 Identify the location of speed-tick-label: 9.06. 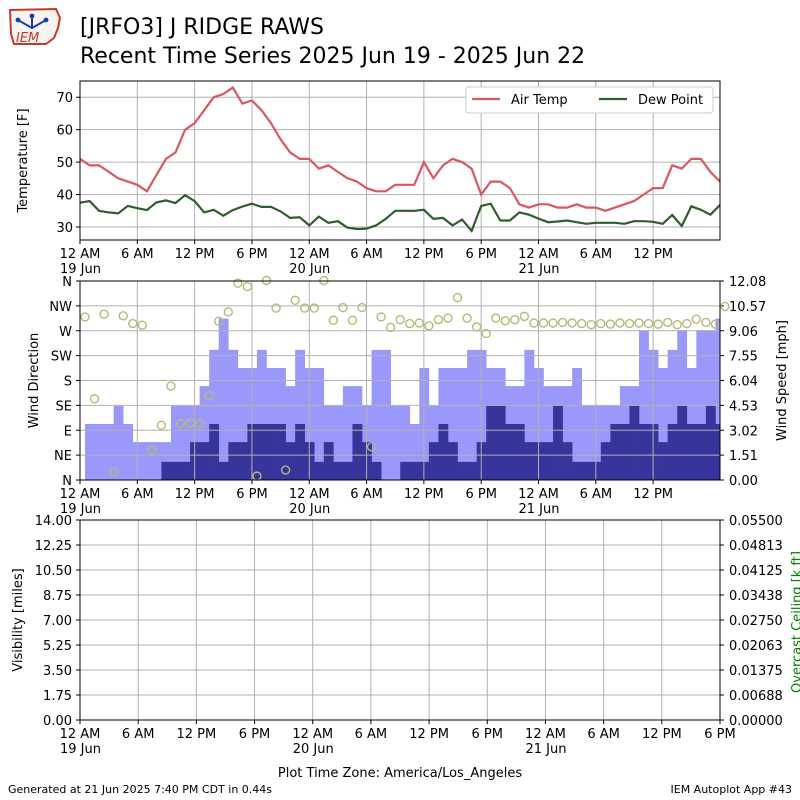
(743, 332).